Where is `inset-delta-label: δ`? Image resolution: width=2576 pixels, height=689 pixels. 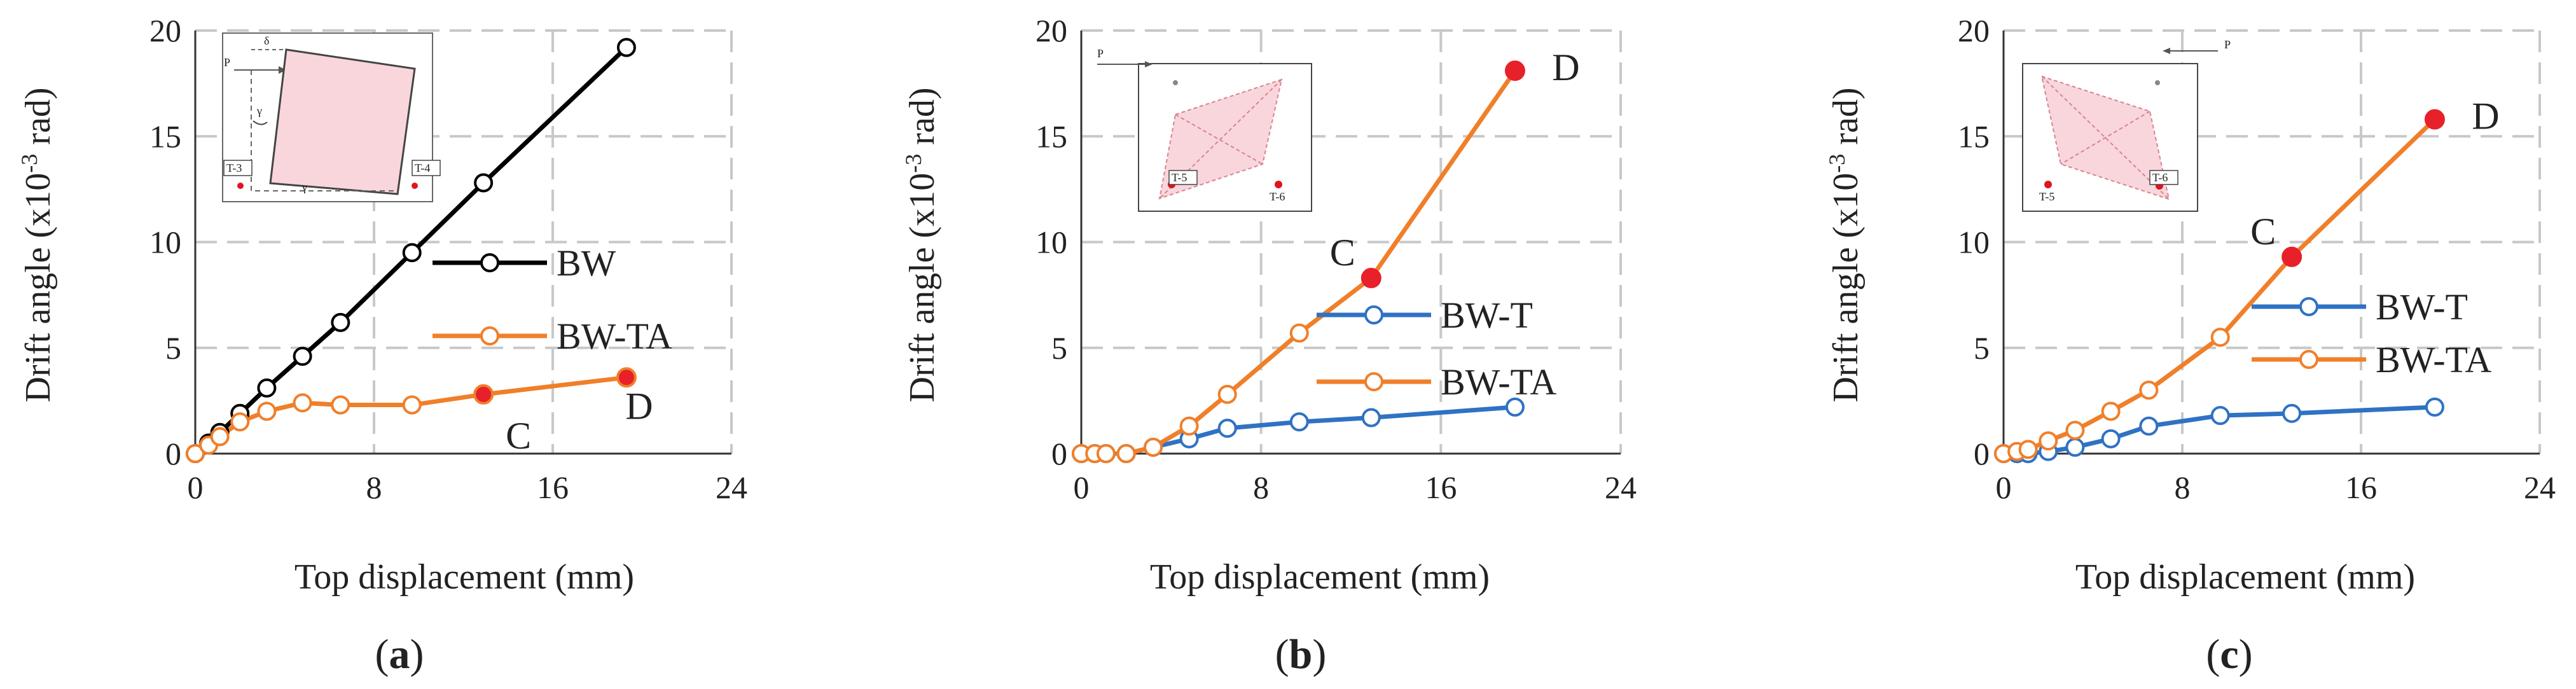
inset-delta-label: δ is located at coordinates (266, 40).